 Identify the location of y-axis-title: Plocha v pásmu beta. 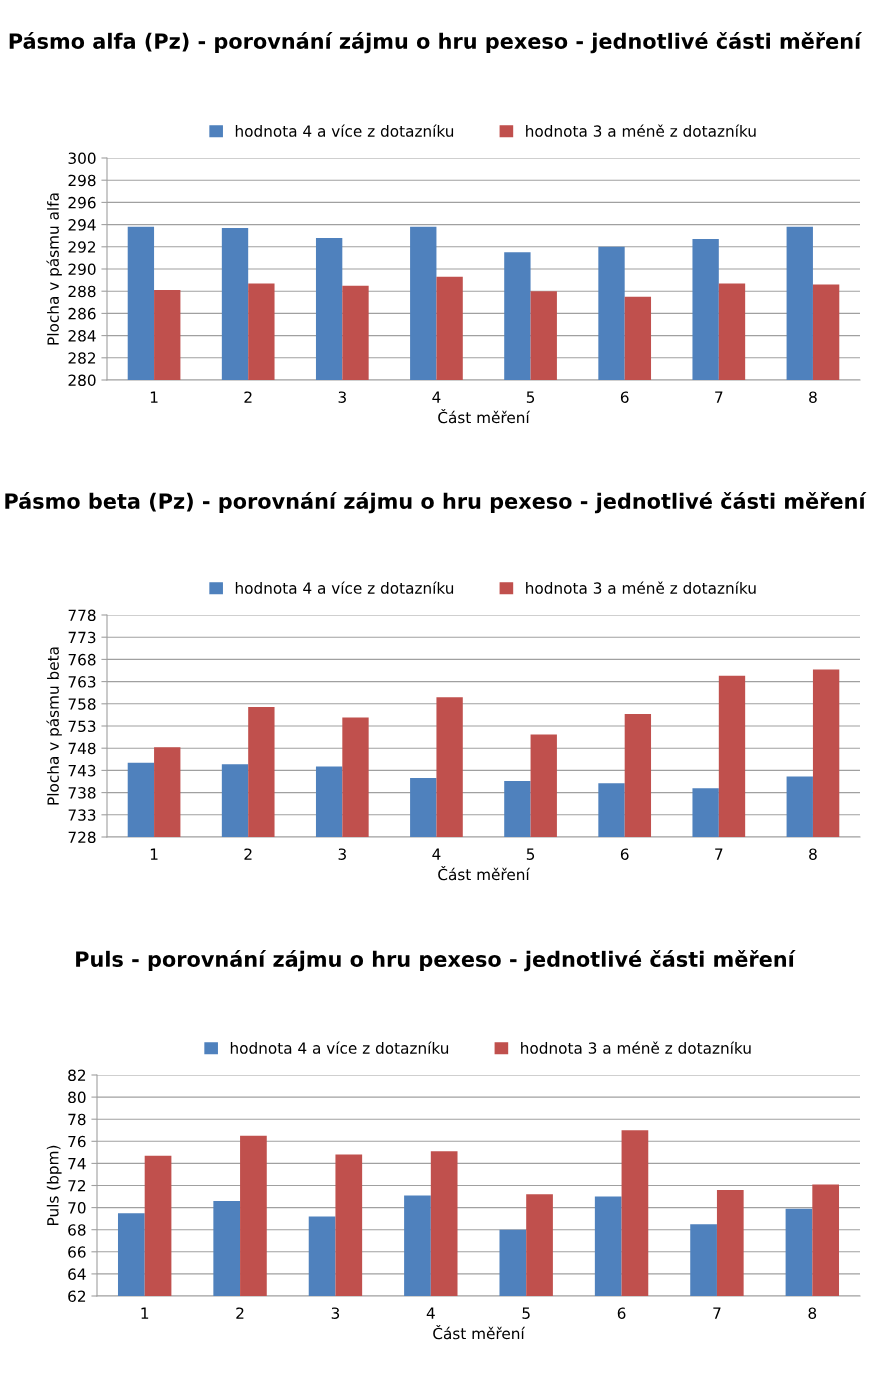
(54, 726).